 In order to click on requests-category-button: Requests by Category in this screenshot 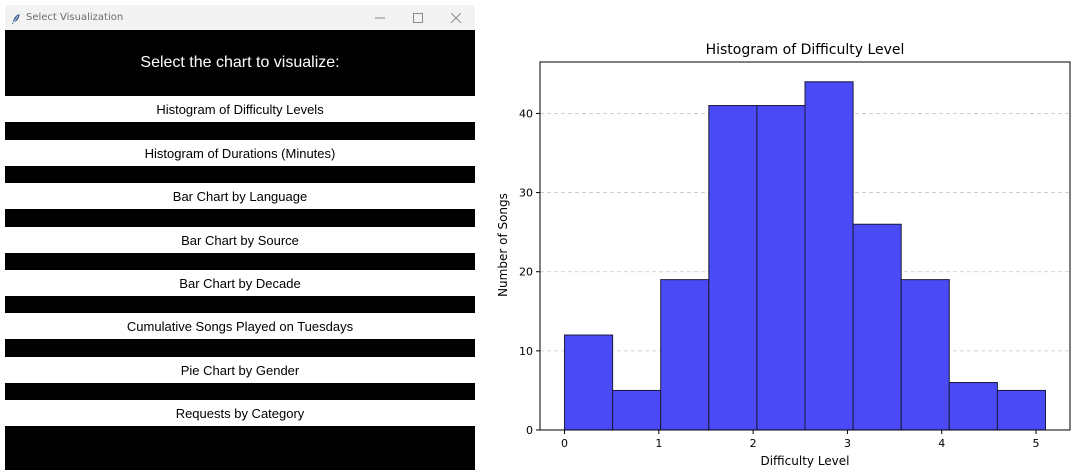, I will do `click(240, 413)`.